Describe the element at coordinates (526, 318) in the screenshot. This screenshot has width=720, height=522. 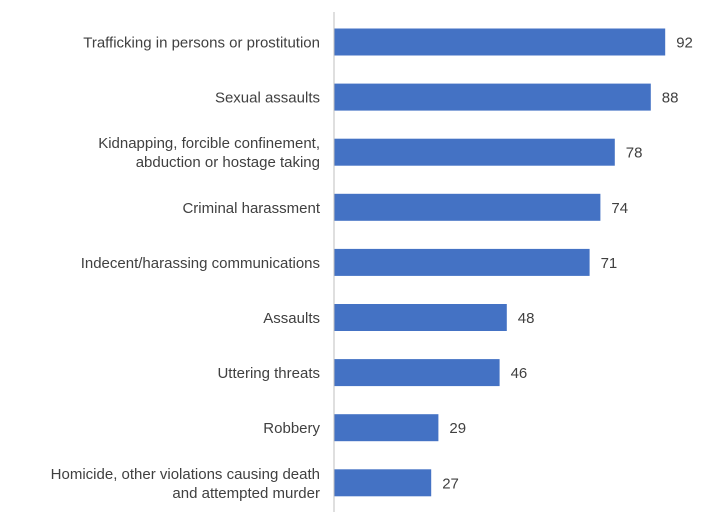
I see `value-label: 48` at that location.